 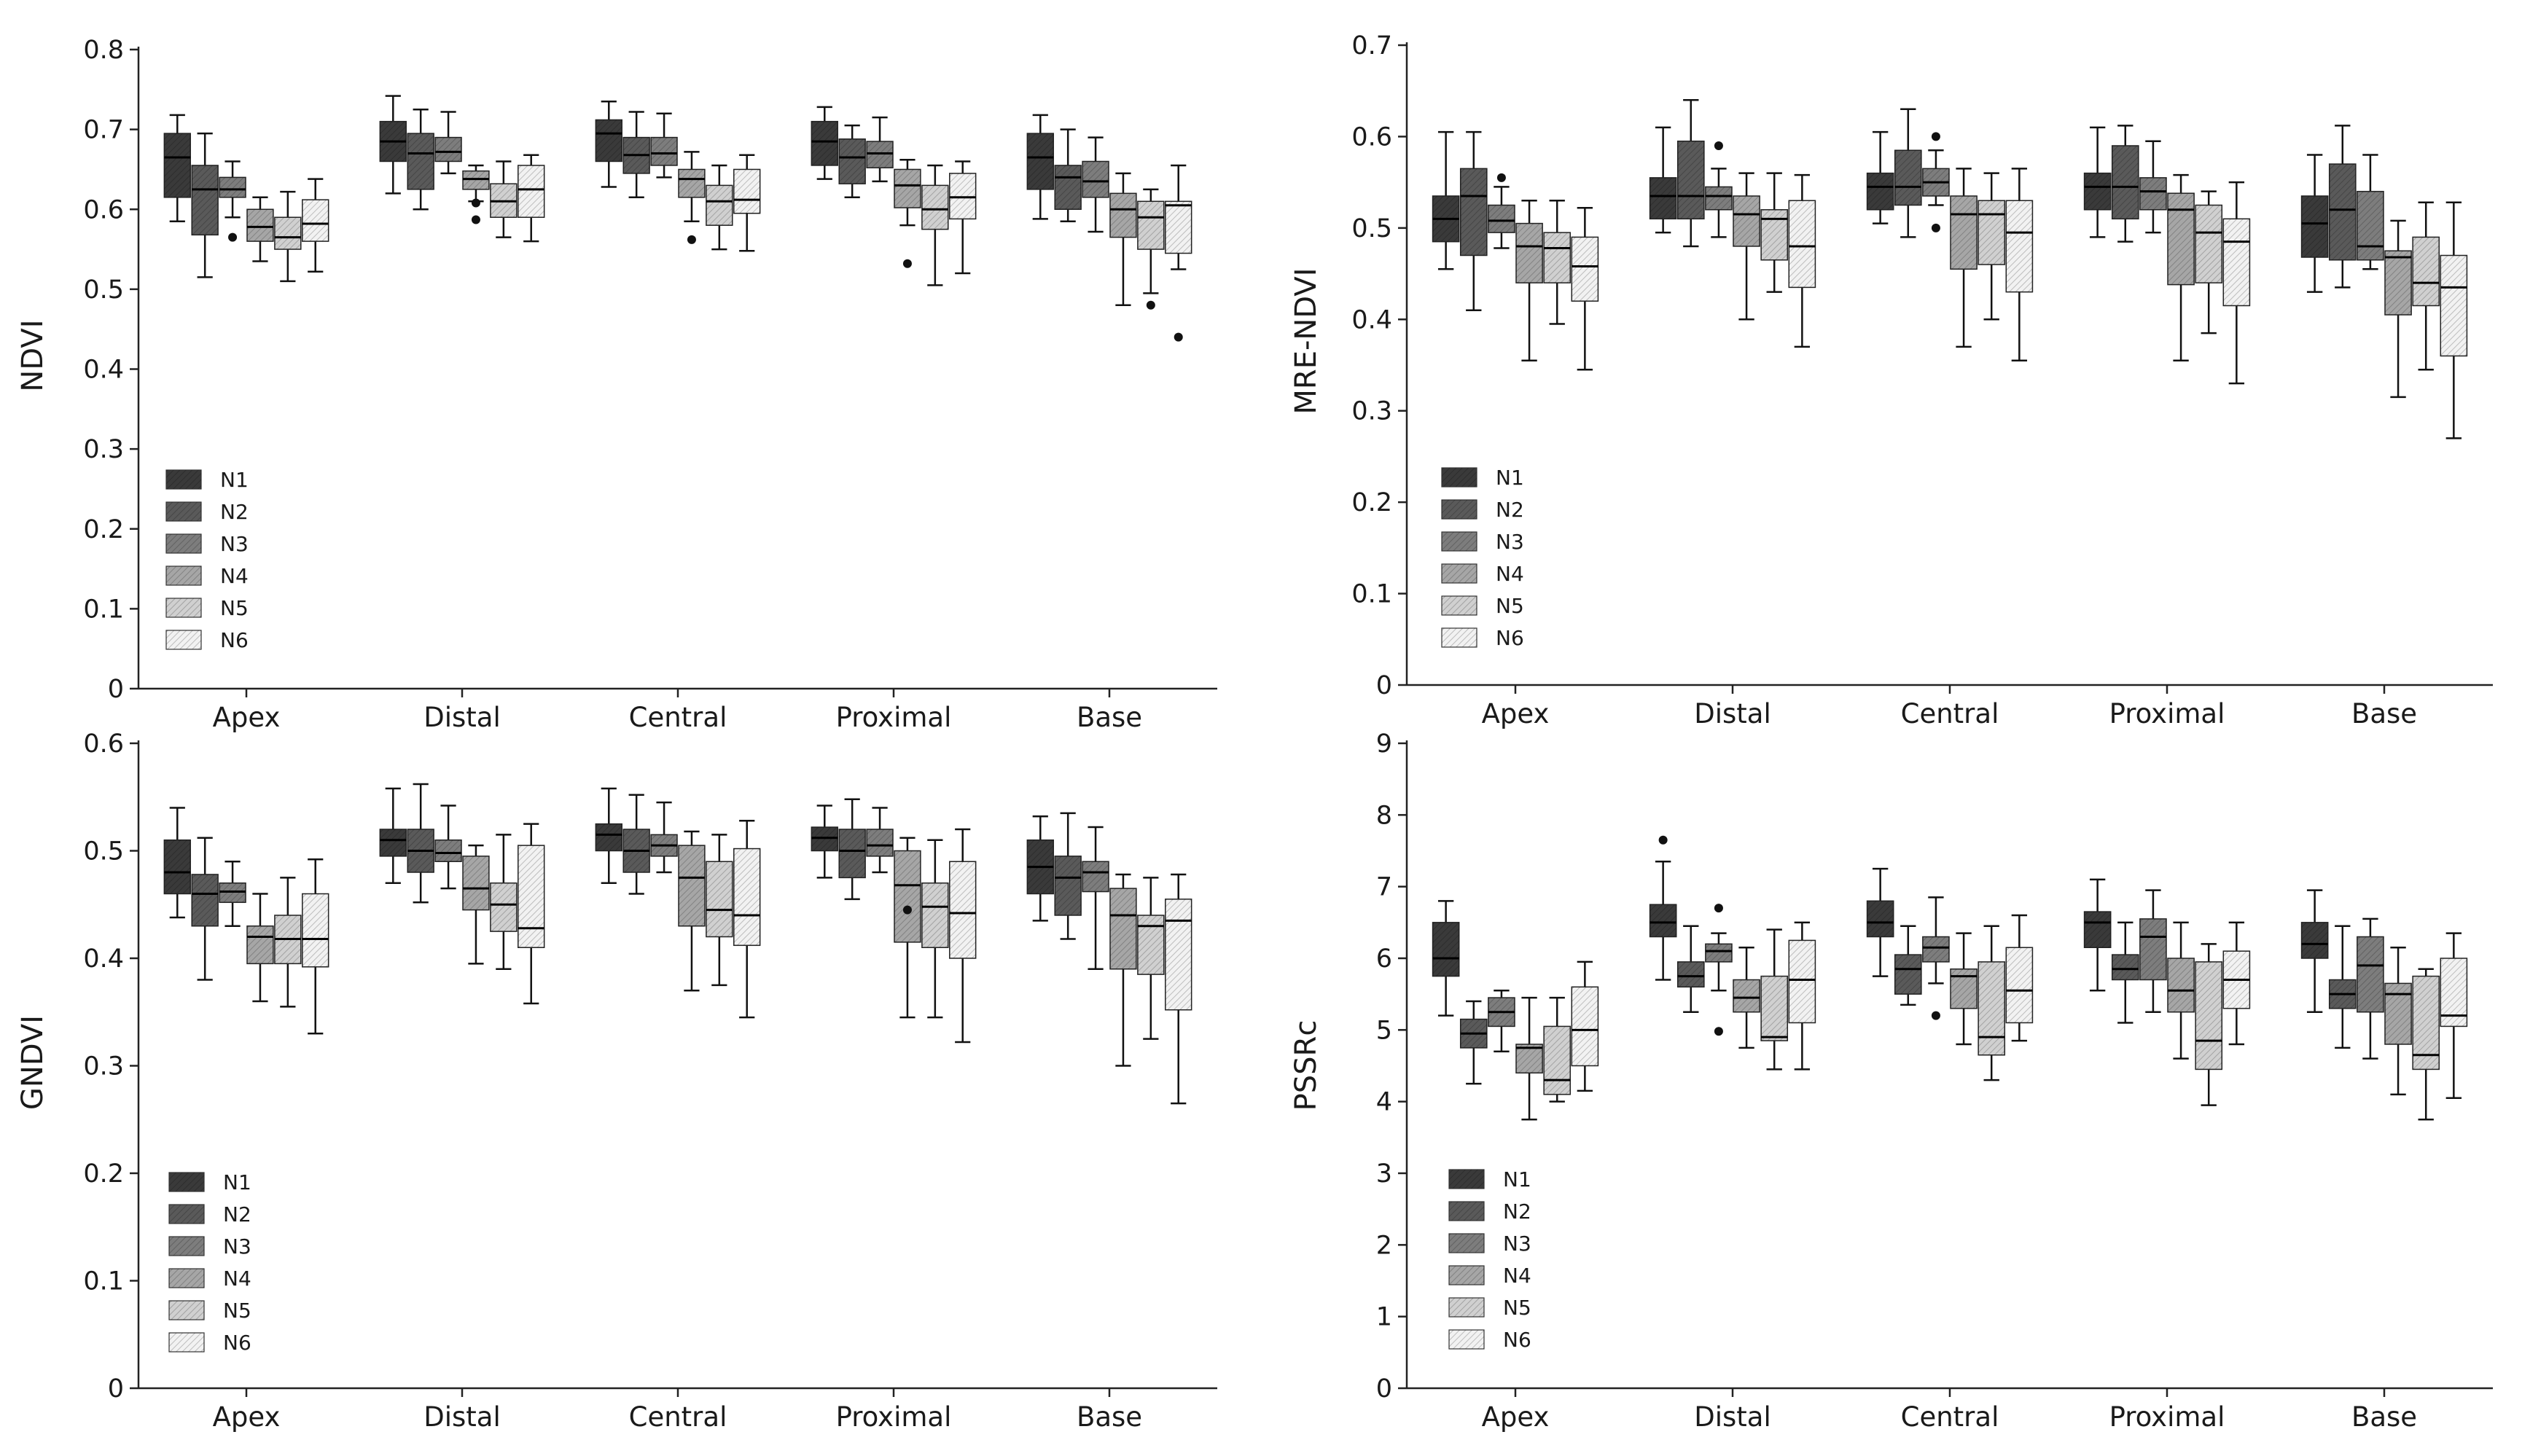 I want to click on legend: N1 N2 N3 N4 N5 N6, so click(x=209, y=1262).